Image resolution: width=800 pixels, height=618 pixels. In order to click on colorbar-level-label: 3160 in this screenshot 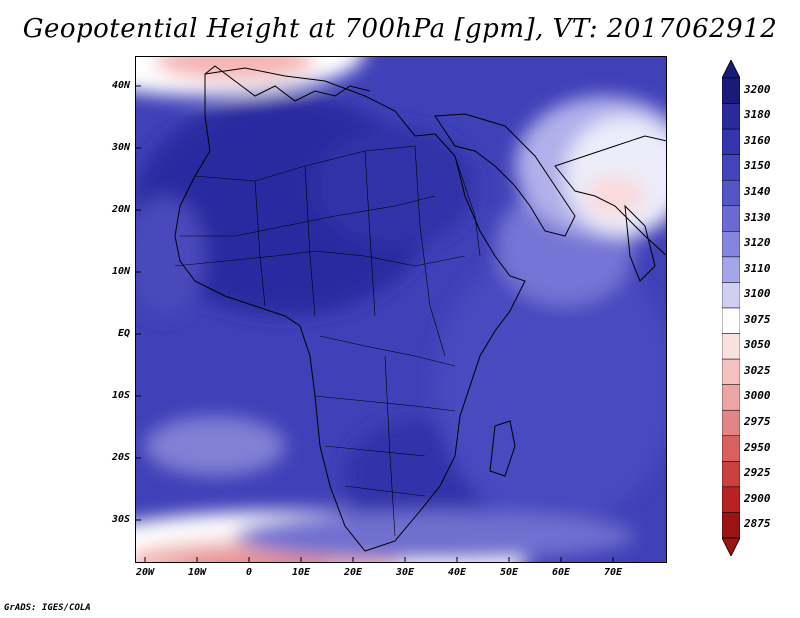, I will do `click(757, 140)`.